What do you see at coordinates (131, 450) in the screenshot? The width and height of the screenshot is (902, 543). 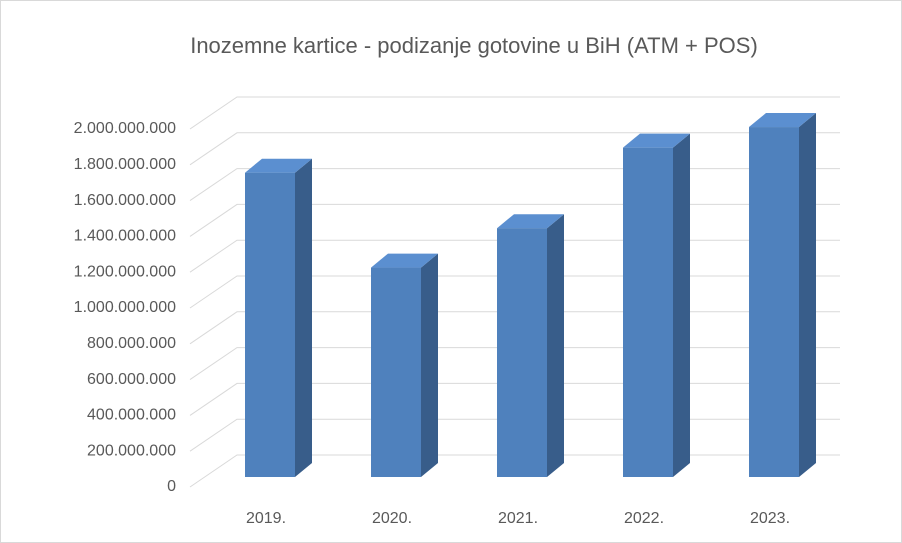 I see `y-tick-label: 200.000.000` at bounding box center [131, 450].